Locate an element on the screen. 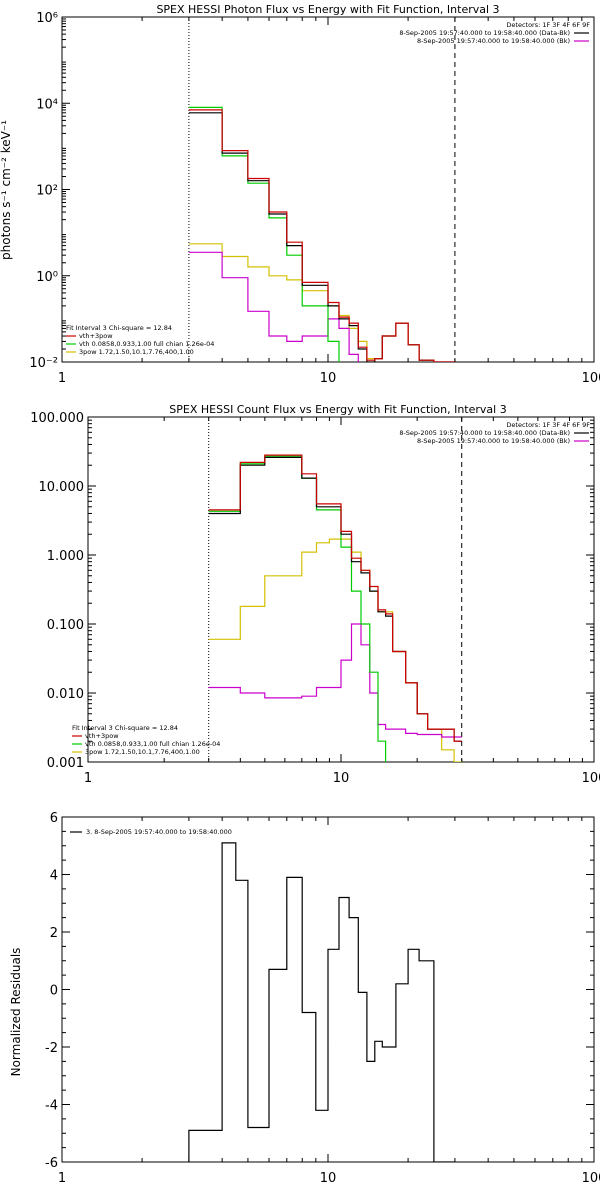 This screenshot has width=600, height=1200. y-tick-label: 1.000 is located at coordinates (65, 556).